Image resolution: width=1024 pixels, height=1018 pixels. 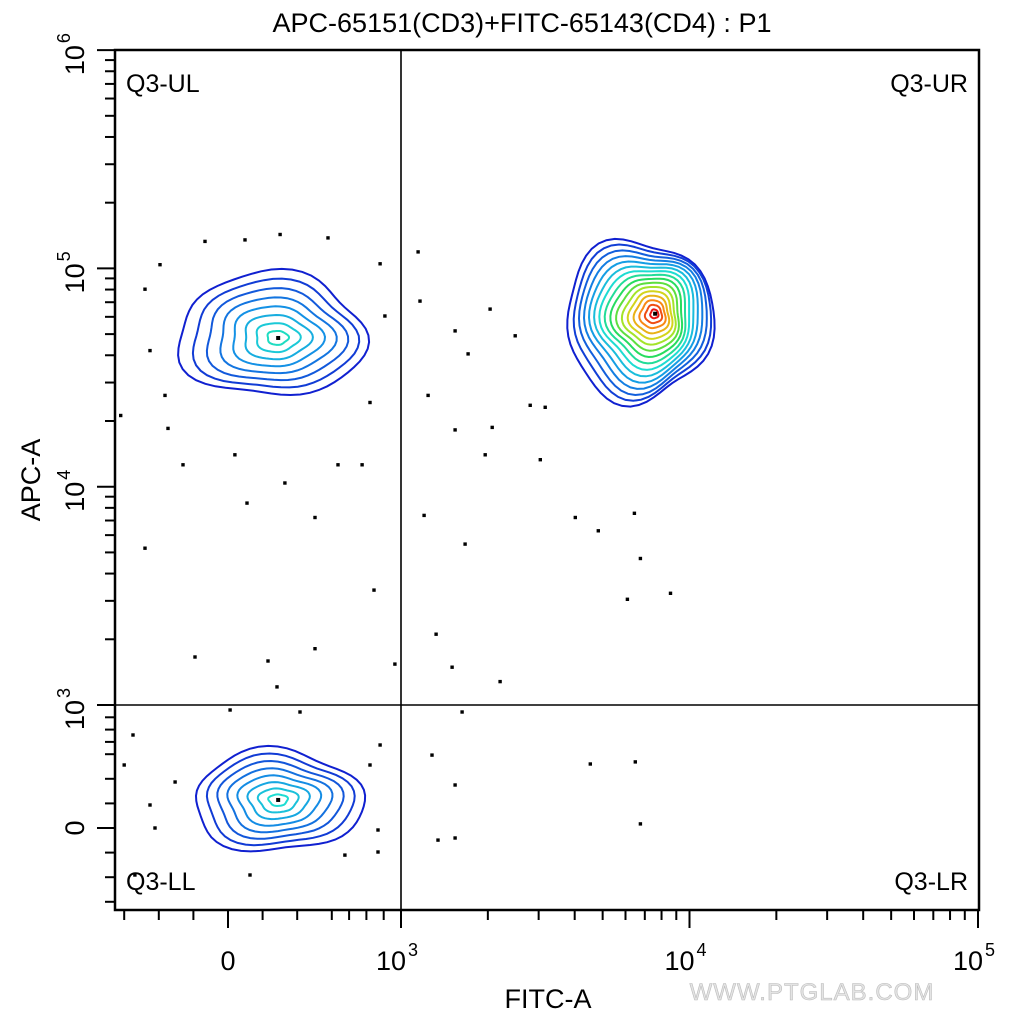 I want to click on y-axis-label: APC-A, so click(x=31, y=480).